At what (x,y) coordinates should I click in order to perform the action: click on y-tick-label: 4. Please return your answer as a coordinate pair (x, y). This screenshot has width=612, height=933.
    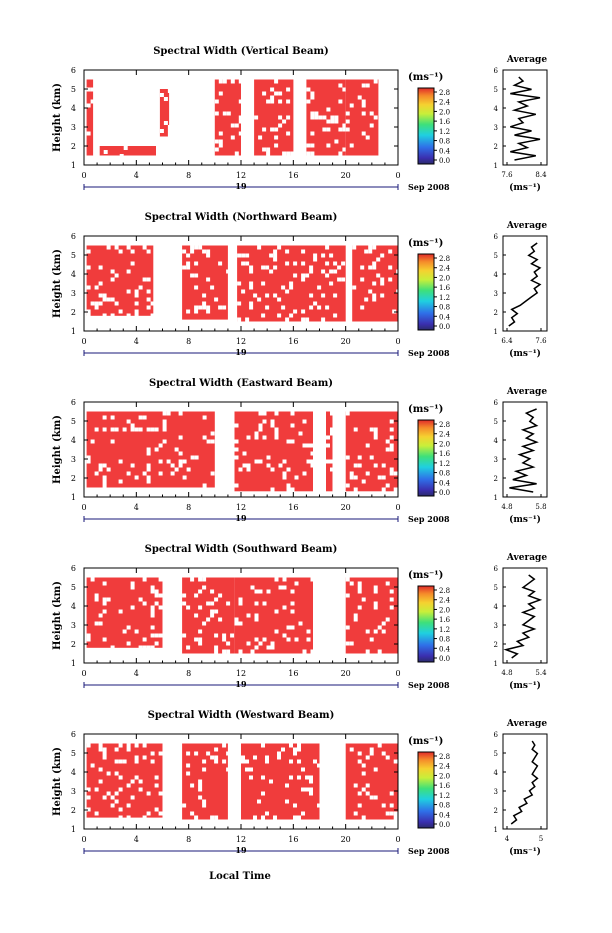
    Looking at the image, I should click on (73, 606).